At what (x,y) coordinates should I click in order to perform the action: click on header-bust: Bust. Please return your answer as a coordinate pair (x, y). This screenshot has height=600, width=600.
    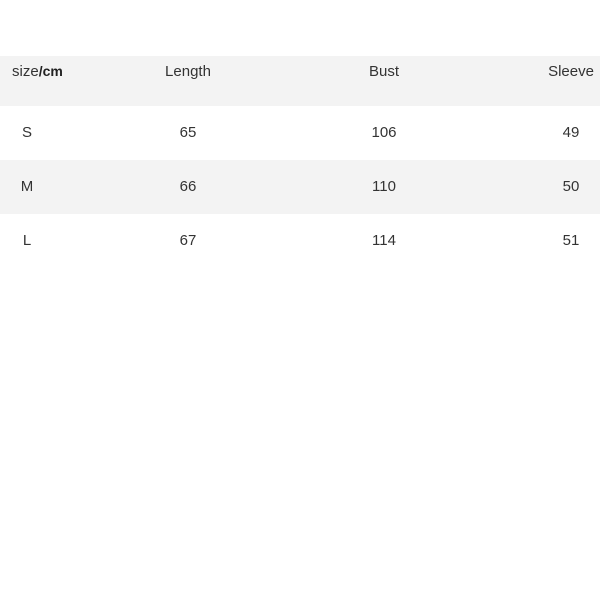
    Looking at the image, I should click on (384, 71).